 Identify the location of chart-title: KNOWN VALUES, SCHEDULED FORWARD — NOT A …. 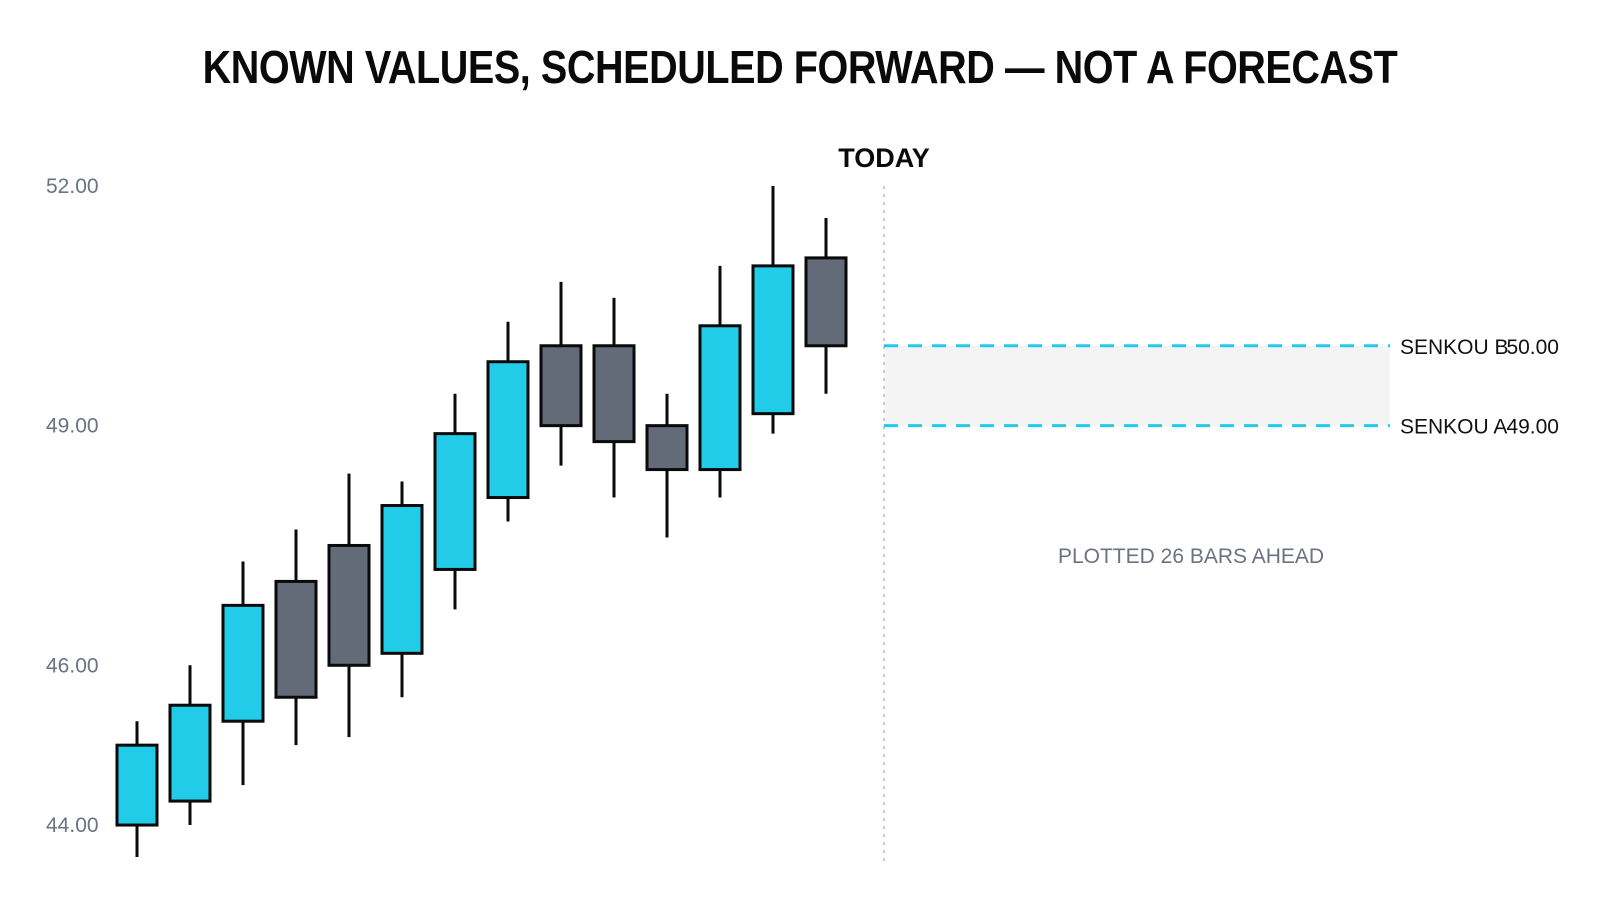
(800, 67).